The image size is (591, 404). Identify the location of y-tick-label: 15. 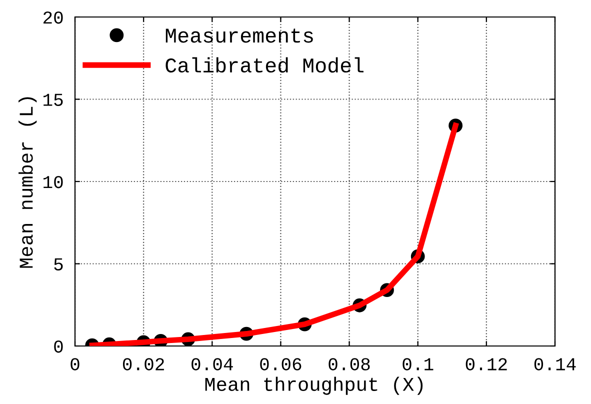
(53, 100).